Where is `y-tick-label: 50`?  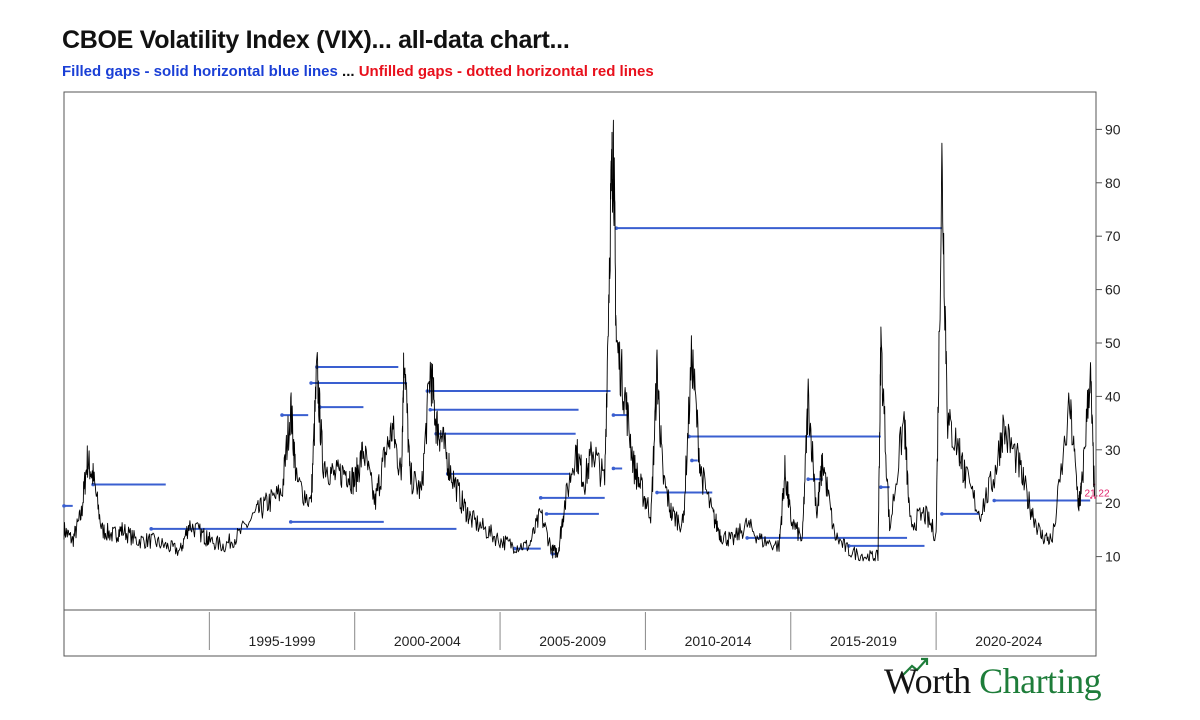
y-tick-label: 50 is located at coordinates (1113, 343).